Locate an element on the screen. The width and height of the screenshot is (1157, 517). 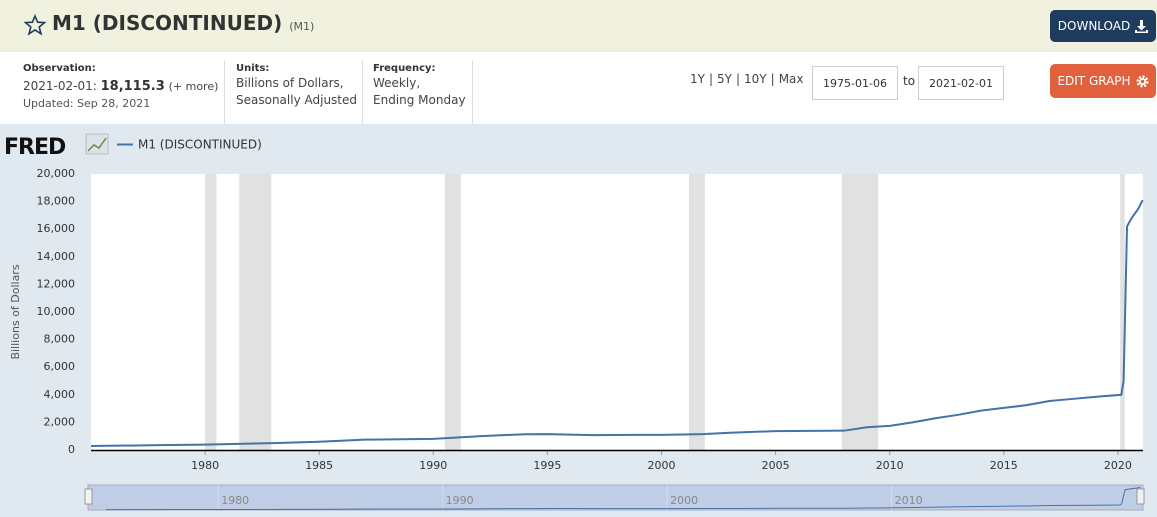
download-button: DOWNLOAD is located at coordinates (1103, 26).